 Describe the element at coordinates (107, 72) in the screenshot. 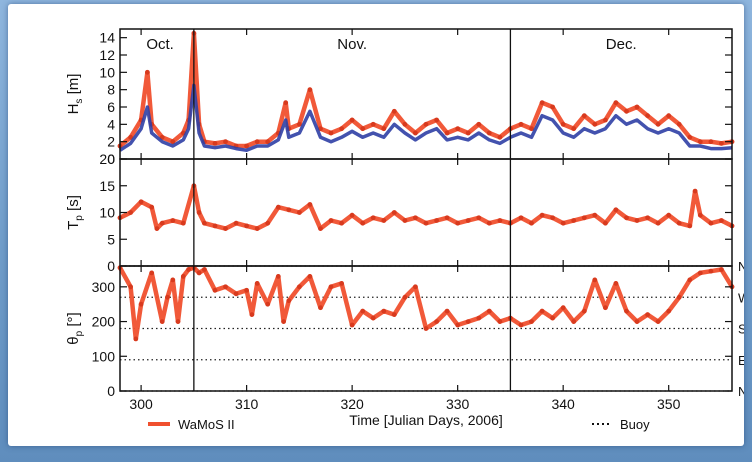

I see `y-tick-label: 10` at that location.